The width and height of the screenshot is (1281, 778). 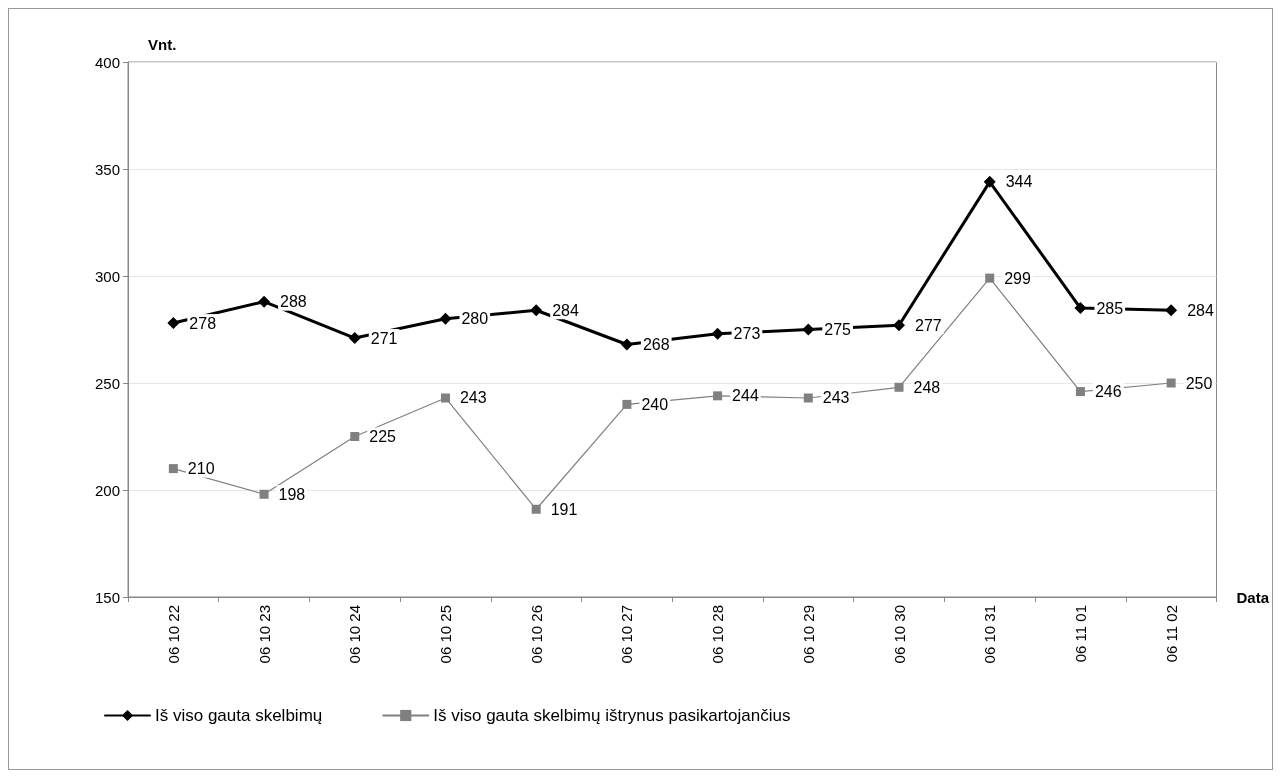 What do you see at coordinates (1019, 182) in the screenshot?
I see `data-label: 344` at bounding box center [1019, 182].